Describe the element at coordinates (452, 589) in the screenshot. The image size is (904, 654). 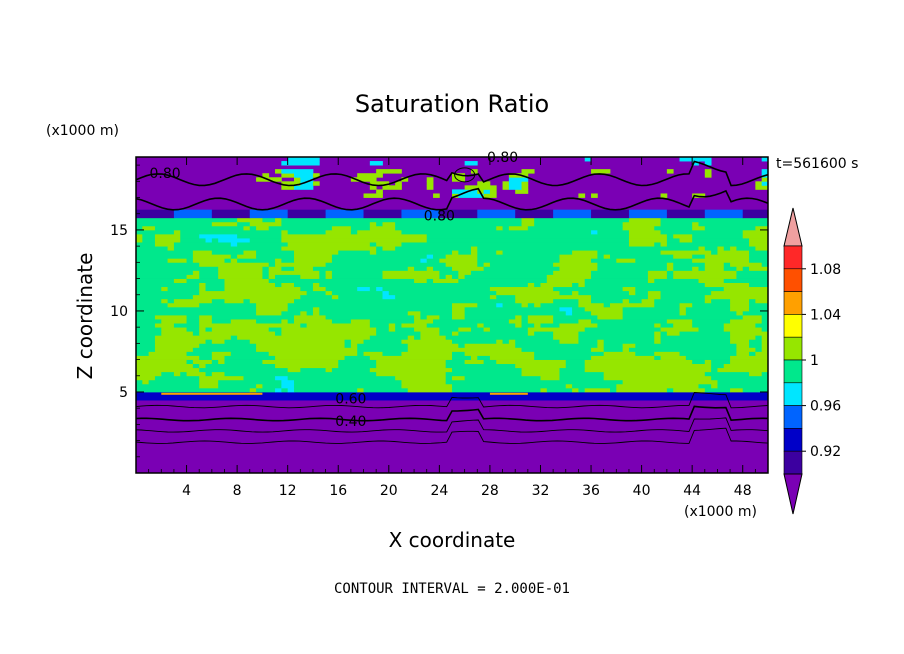
I see `contour-interval-note: CONTOUR INTERVAL = 2.000E-01` at that location.